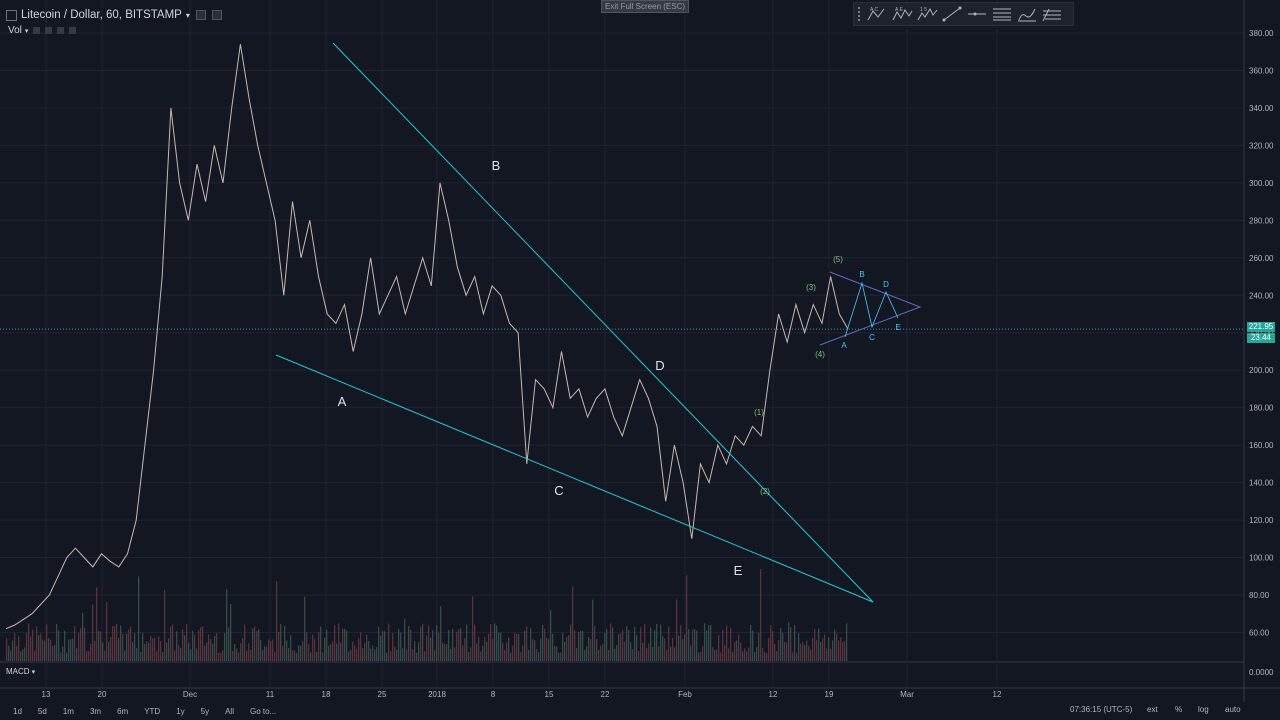 The height and width of the screenshot is (720, 1280). Describe the element at coordinates (101, 15) in the screenshot. I see `symbol-title: Litecoin / Dollar, 60, BITSTAMP` at that location.